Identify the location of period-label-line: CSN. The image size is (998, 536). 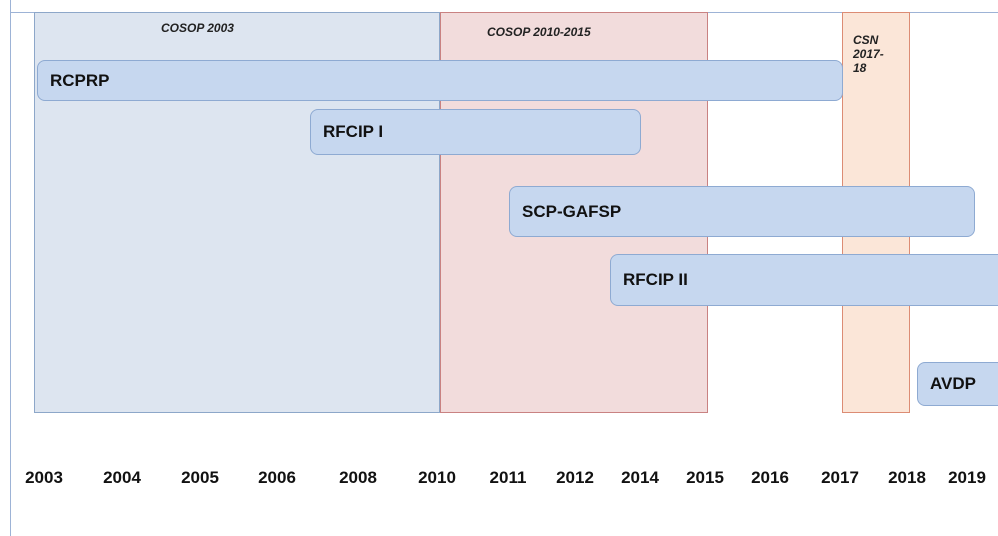
(866, 40).